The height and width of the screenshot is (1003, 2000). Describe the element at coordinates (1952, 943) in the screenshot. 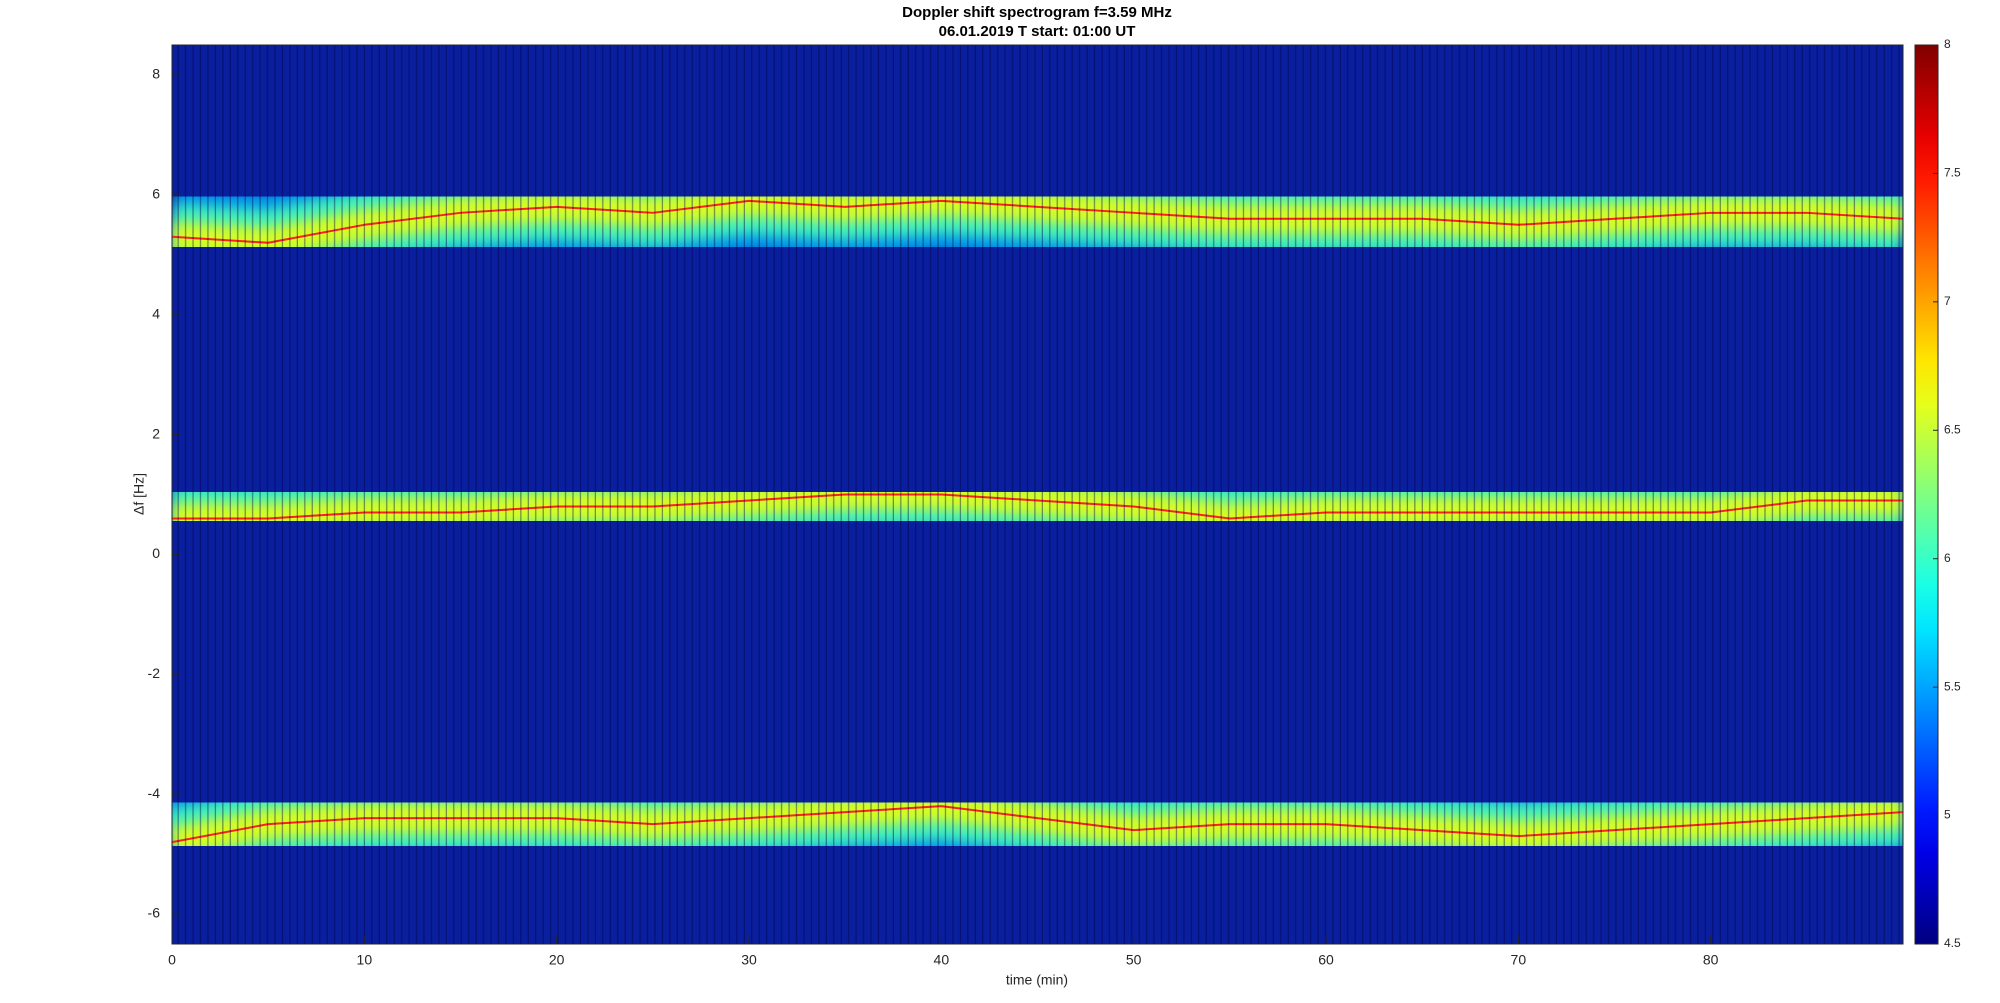

I see `colorbar-tick-label: 4.5` at that location.